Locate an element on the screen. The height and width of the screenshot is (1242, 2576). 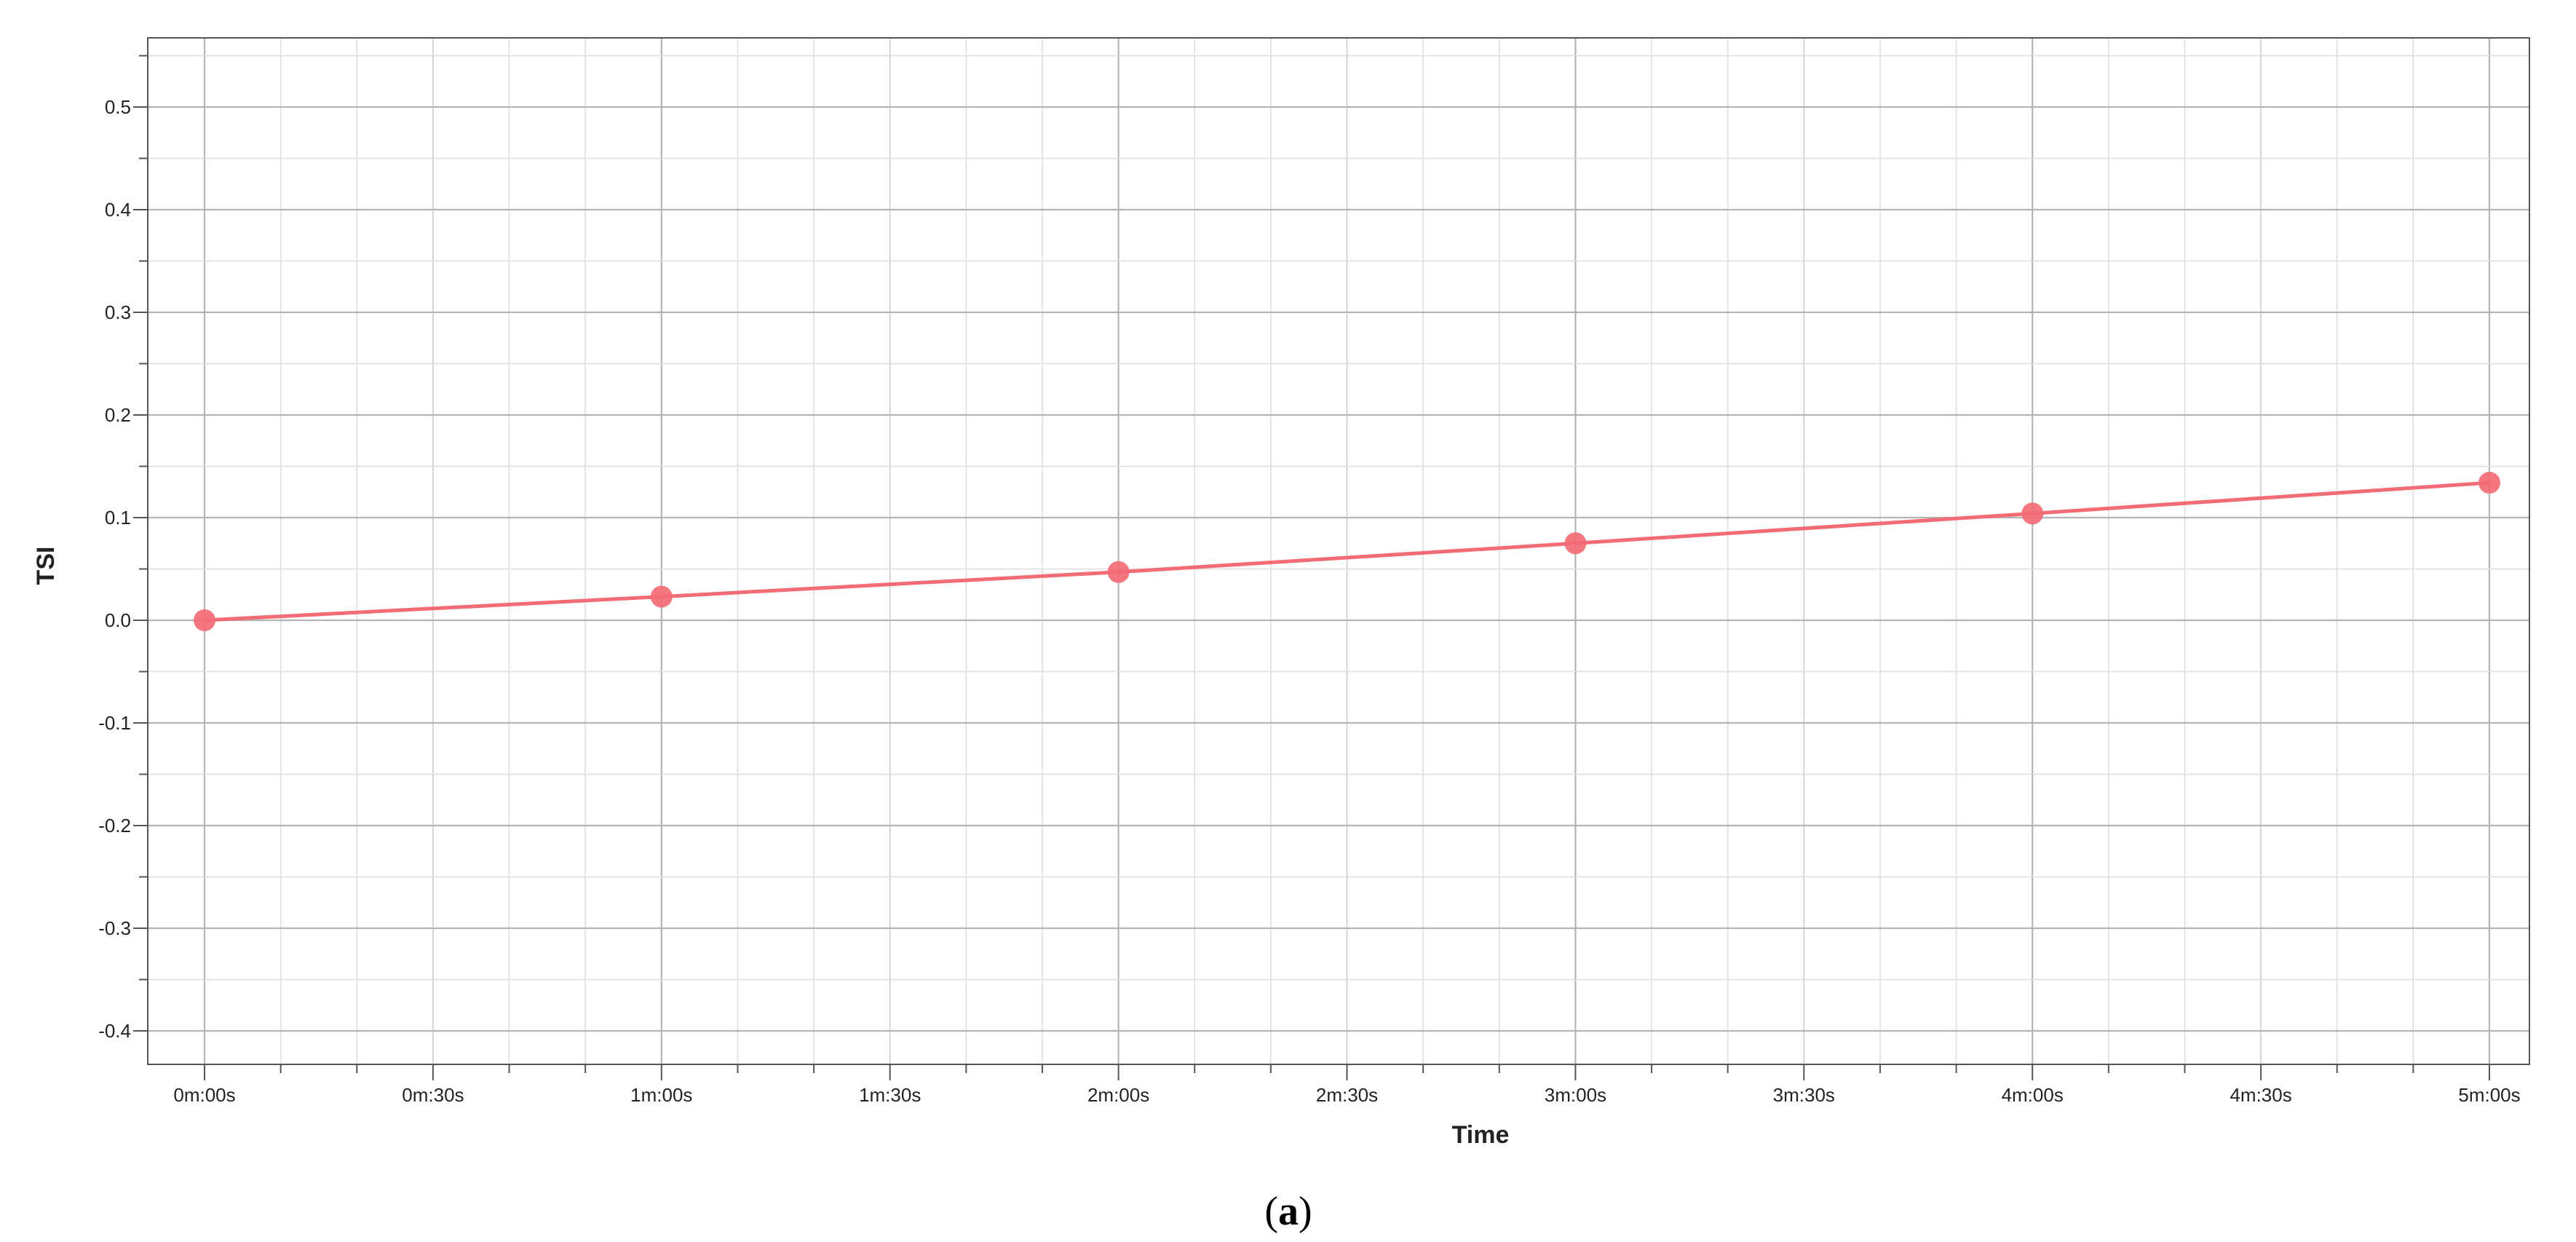
y-tick-label: 0.2 is located at coordinates (118, 415).